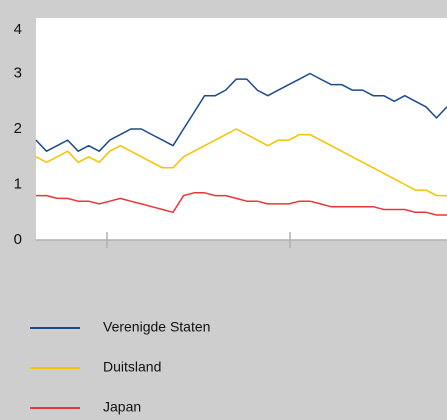  I want to click on series-line, so click(241, 204).